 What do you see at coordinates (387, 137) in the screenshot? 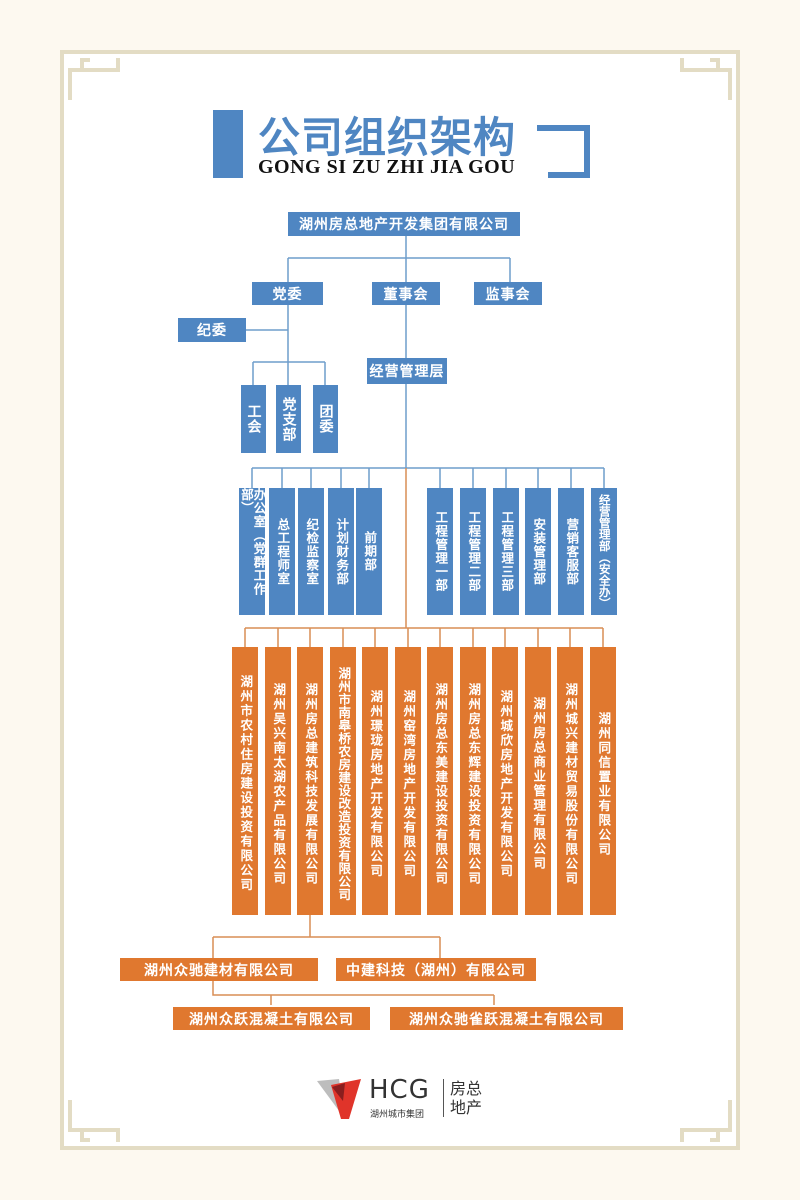
I see `page-title: 公司组织架构` at bounding box center [387, 137].